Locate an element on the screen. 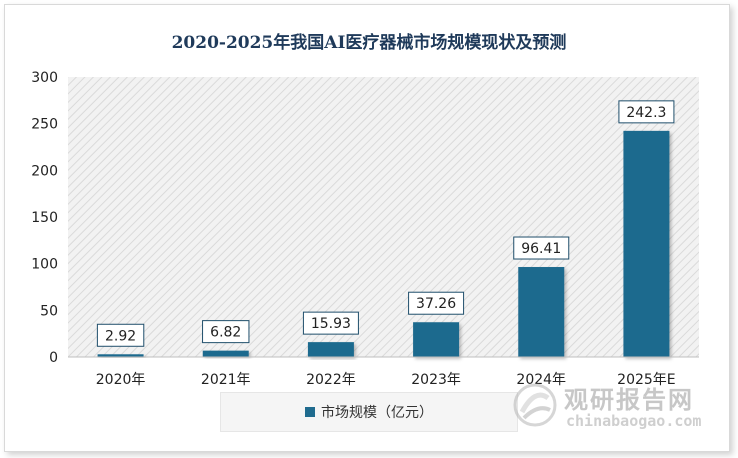  data-label: 2.92 is located at coordinates (120, 336).